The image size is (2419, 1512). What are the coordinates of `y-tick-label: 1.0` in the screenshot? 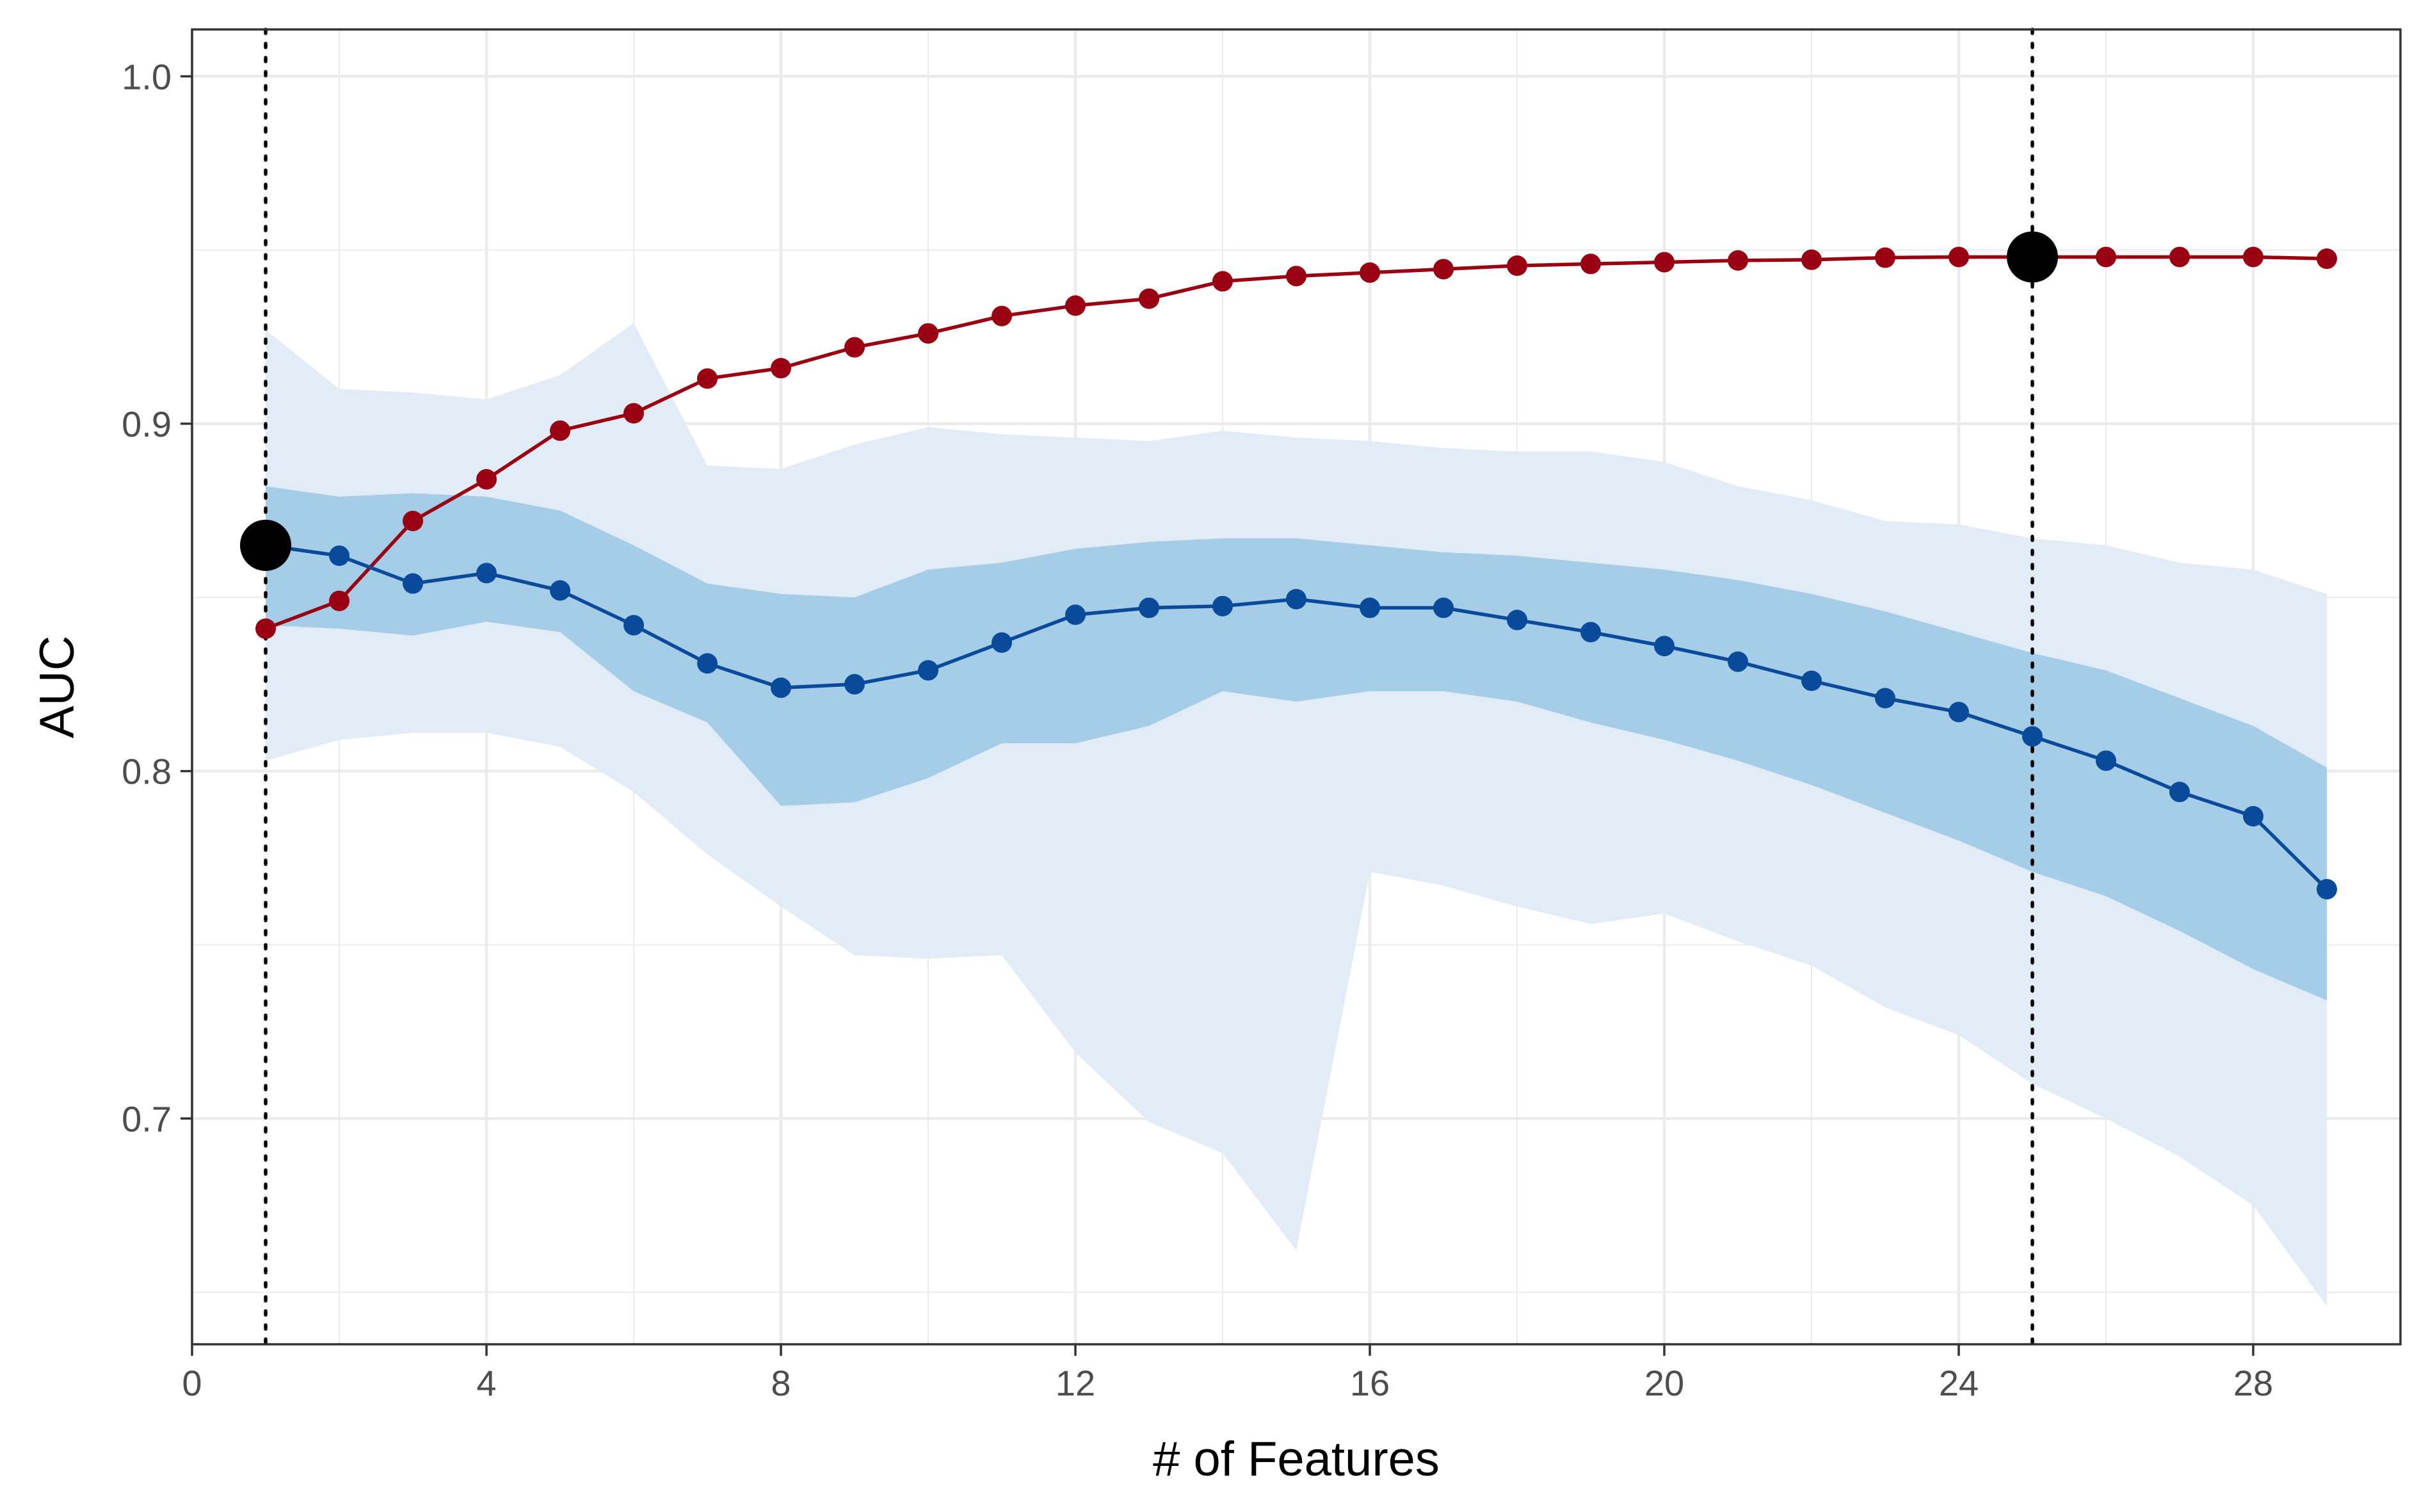 It's located at (147, 76).